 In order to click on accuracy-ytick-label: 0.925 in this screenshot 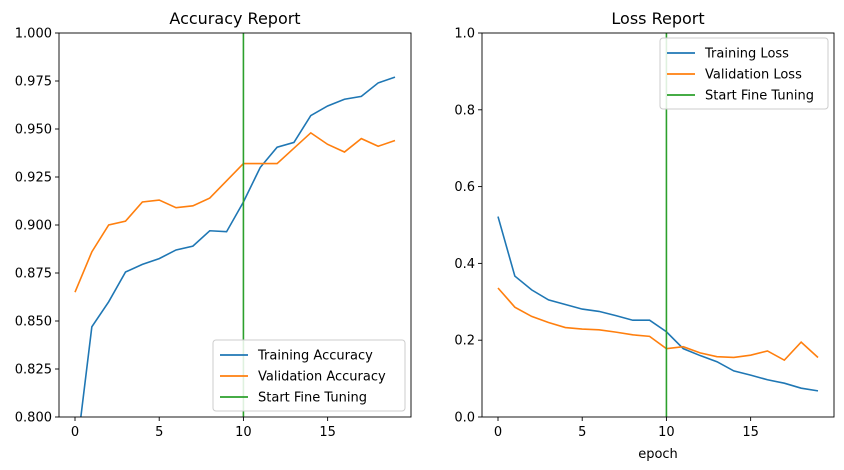, I will do `click(33, 178)`.